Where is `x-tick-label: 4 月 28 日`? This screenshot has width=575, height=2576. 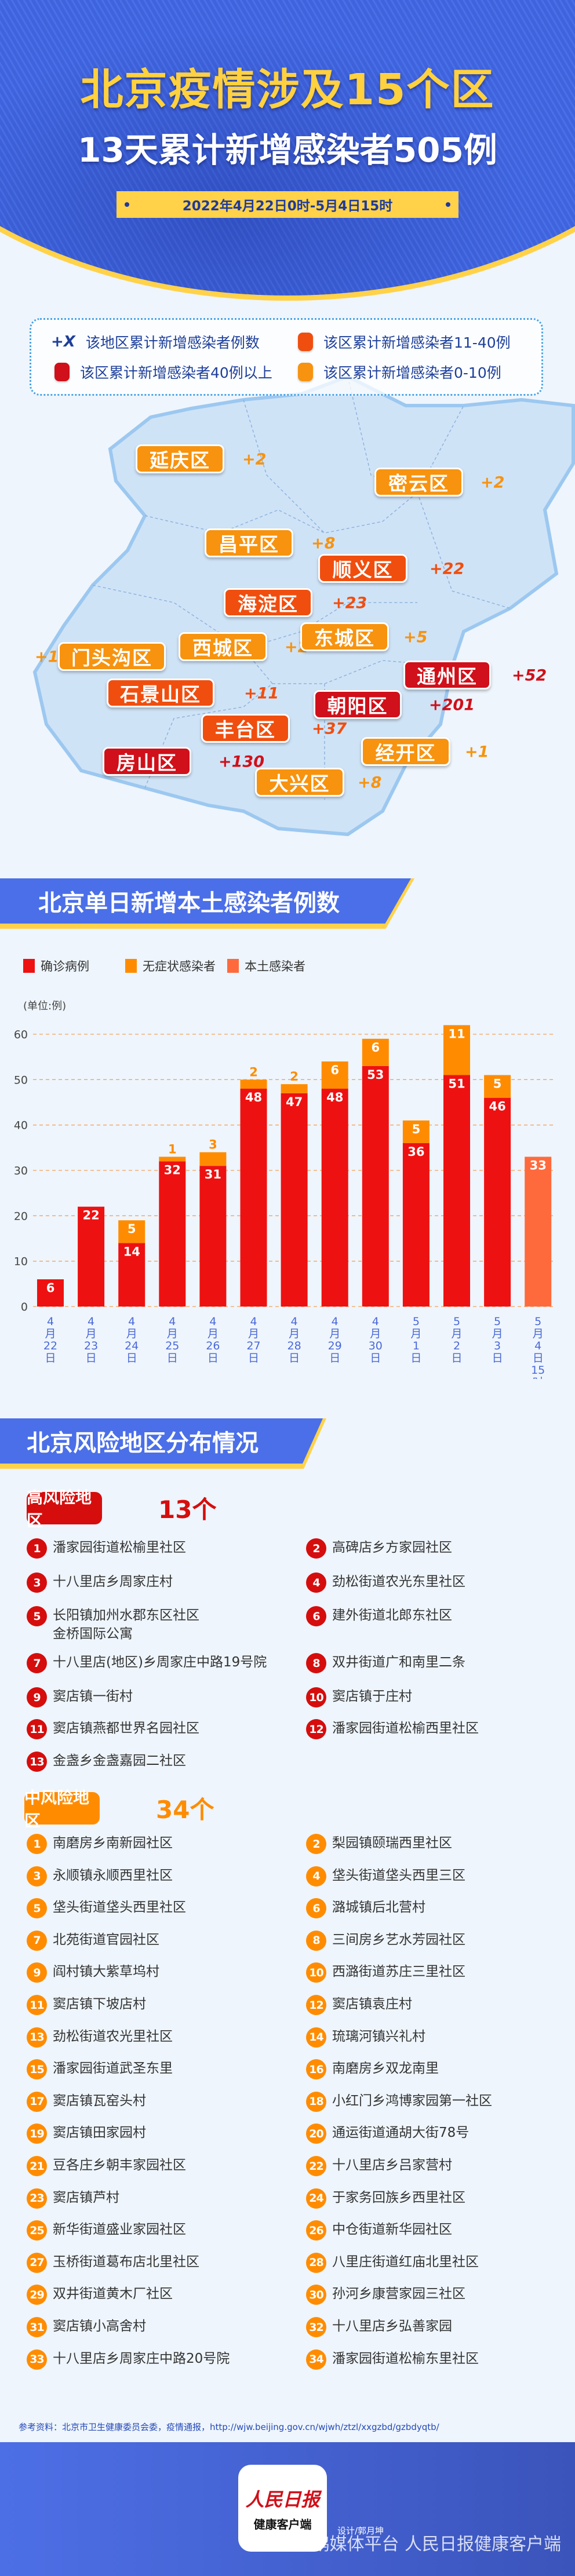
x-tick-label: 4 月 28 日 is located at coordinates (294, 1340).